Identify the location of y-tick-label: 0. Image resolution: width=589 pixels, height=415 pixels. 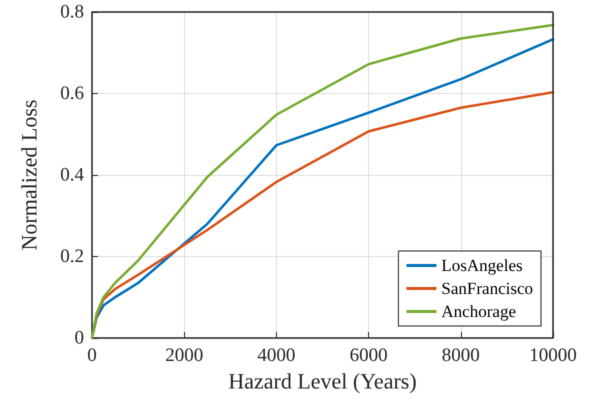
(79, 338).